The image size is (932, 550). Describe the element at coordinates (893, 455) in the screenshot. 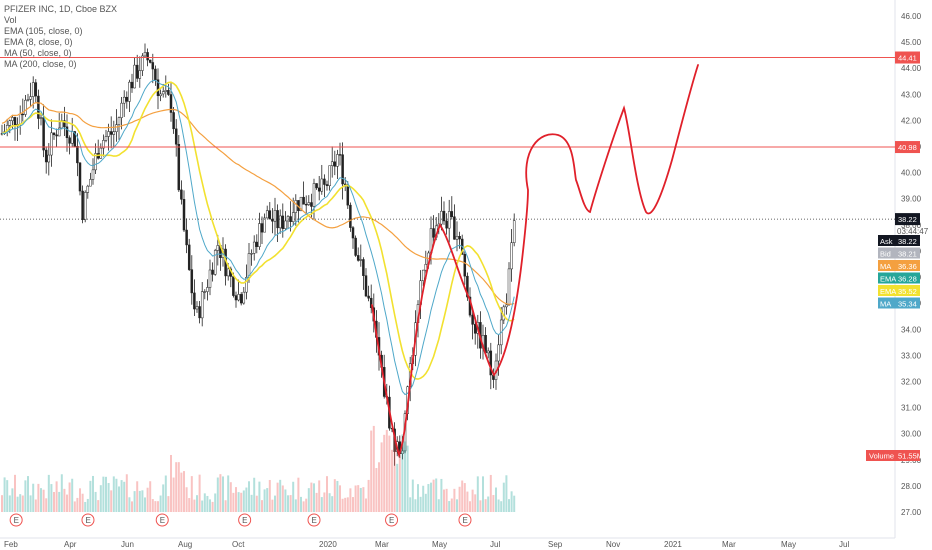

I see `volume-badge` at that location.